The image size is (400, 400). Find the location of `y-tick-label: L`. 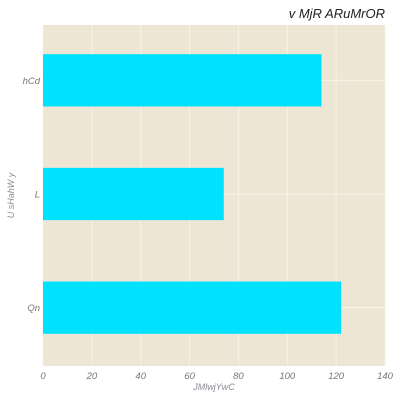

y-tick-label: L is located at coordinates (37, 195).